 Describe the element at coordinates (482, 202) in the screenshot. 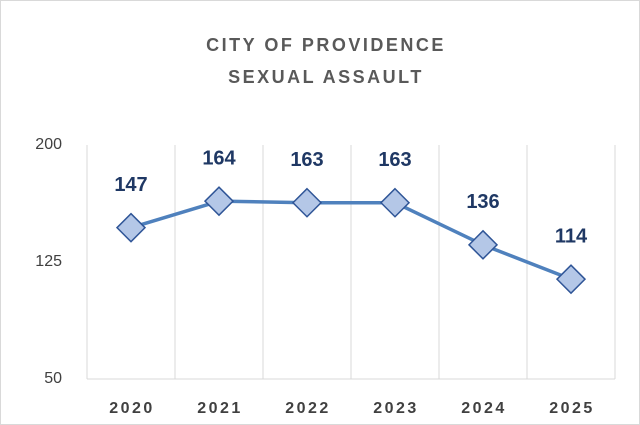

I see `data-label: 136` at that location.